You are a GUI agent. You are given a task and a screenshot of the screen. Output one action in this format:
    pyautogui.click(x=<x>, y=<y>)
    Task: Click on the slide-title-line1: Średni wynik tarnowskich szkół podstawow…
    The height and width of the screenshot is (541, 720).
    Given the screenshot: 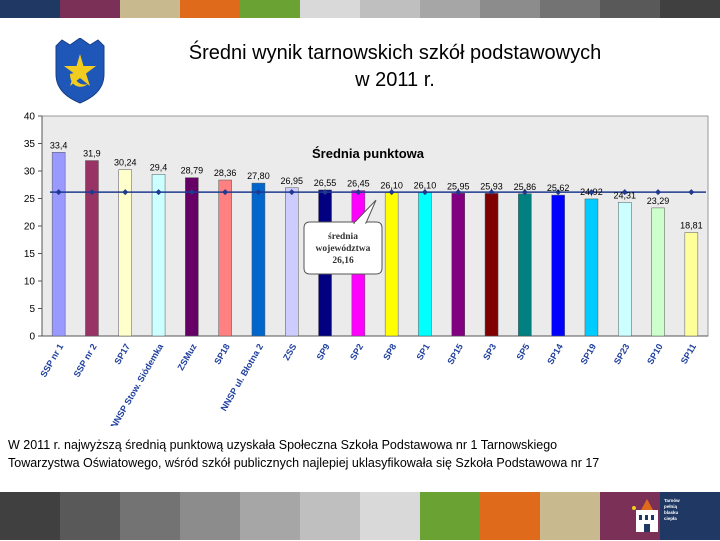 What is the action you would take?
    pyautogui.click(x=395, y=53)
    